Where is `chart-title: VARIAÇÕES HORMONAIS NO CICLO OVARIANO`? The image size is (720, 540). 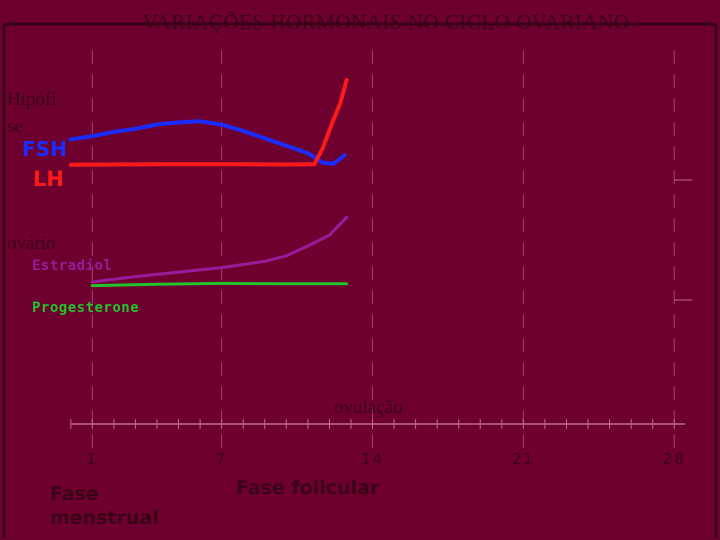
chart-title: VARIAÇÕES HORMONAIS NO CICLO OVARIANO is located at coordinates (386, 22).